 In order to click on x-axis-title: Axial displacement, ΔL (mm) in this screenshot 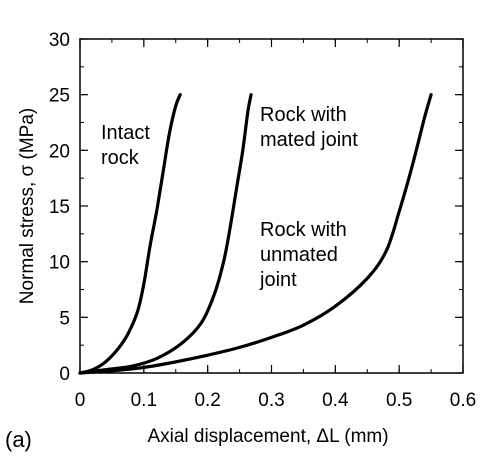, I will do `click(267, 436)`.